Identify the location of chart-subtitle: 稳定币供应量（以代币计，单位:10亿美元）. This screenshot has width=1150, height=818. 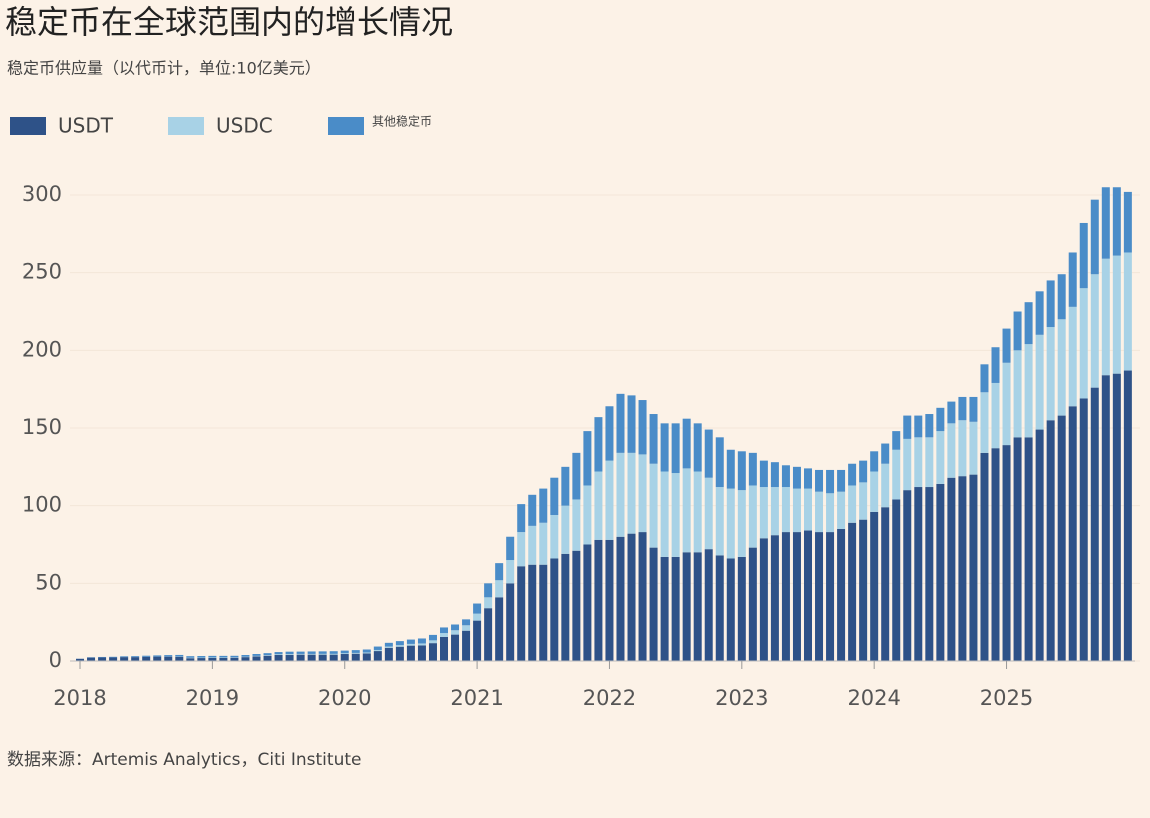
(164, 68).